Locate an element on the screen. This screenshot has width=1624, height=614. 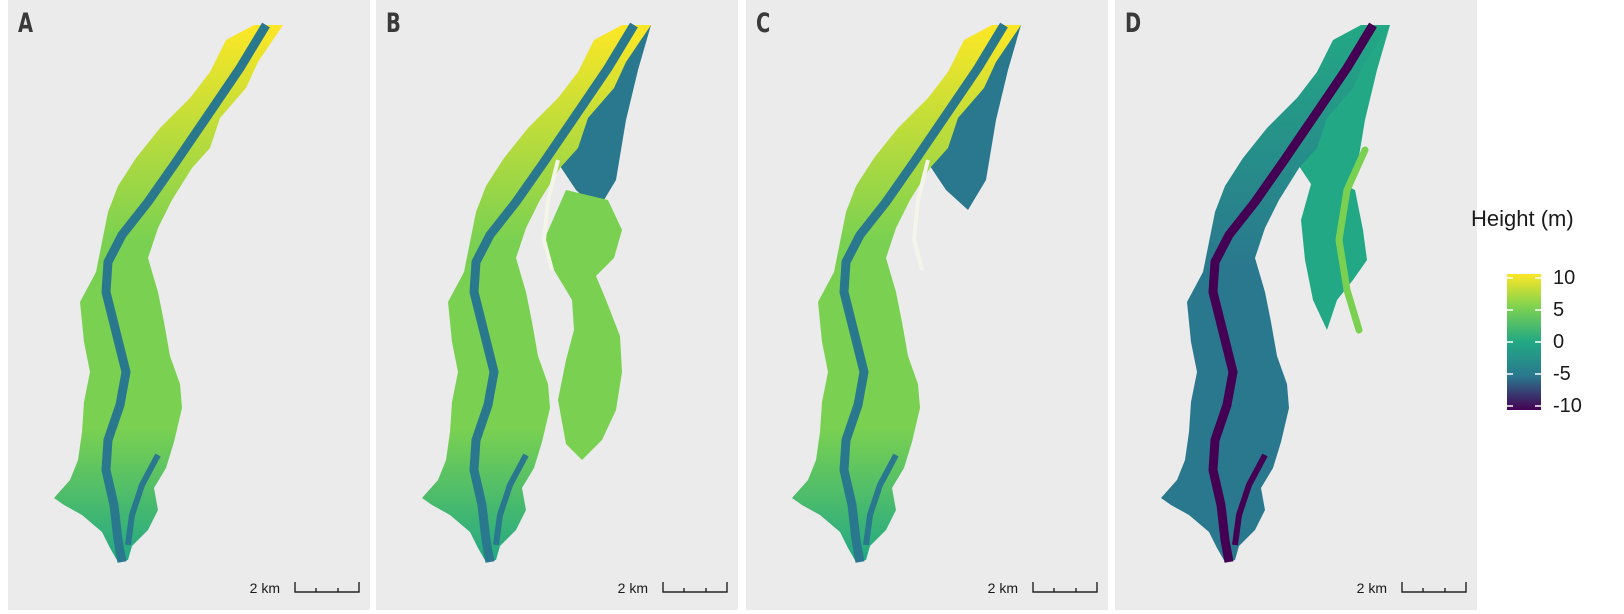
legend-tick-5: 5 is located at coordinates (1559, 310).